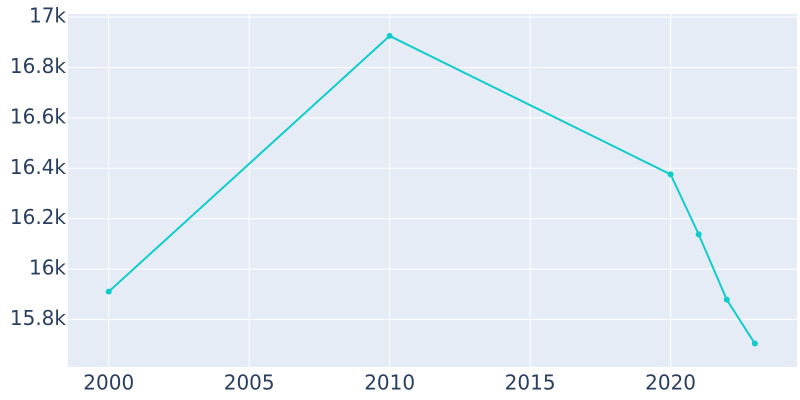 This screenshot has height=400, width=800. I want to click on x-tick-label: 2020, so click(670, 383).